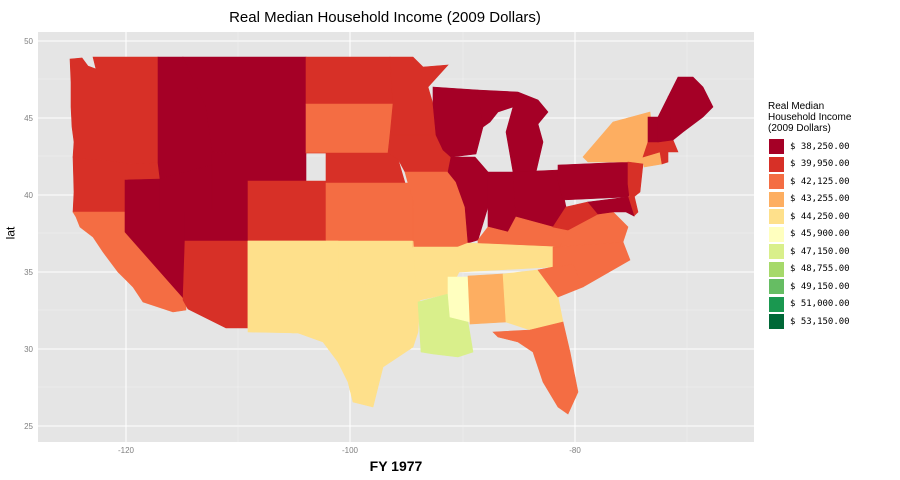 The image size is (900, 480). Describe the element at coordinates (487, 299) in the screenshot. I see `state-al` at that location.